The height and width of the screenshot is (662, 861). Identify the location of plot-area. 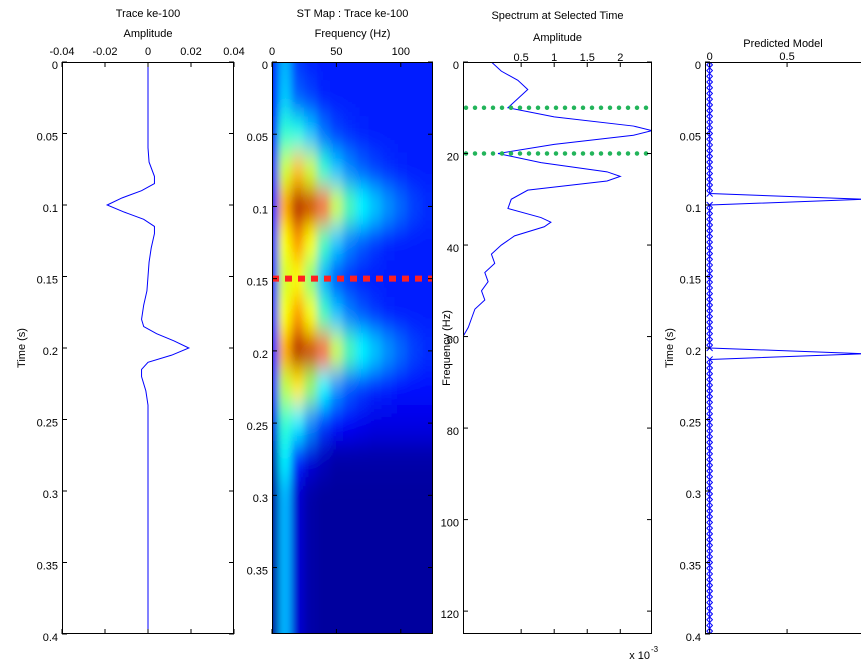
(148, 348).